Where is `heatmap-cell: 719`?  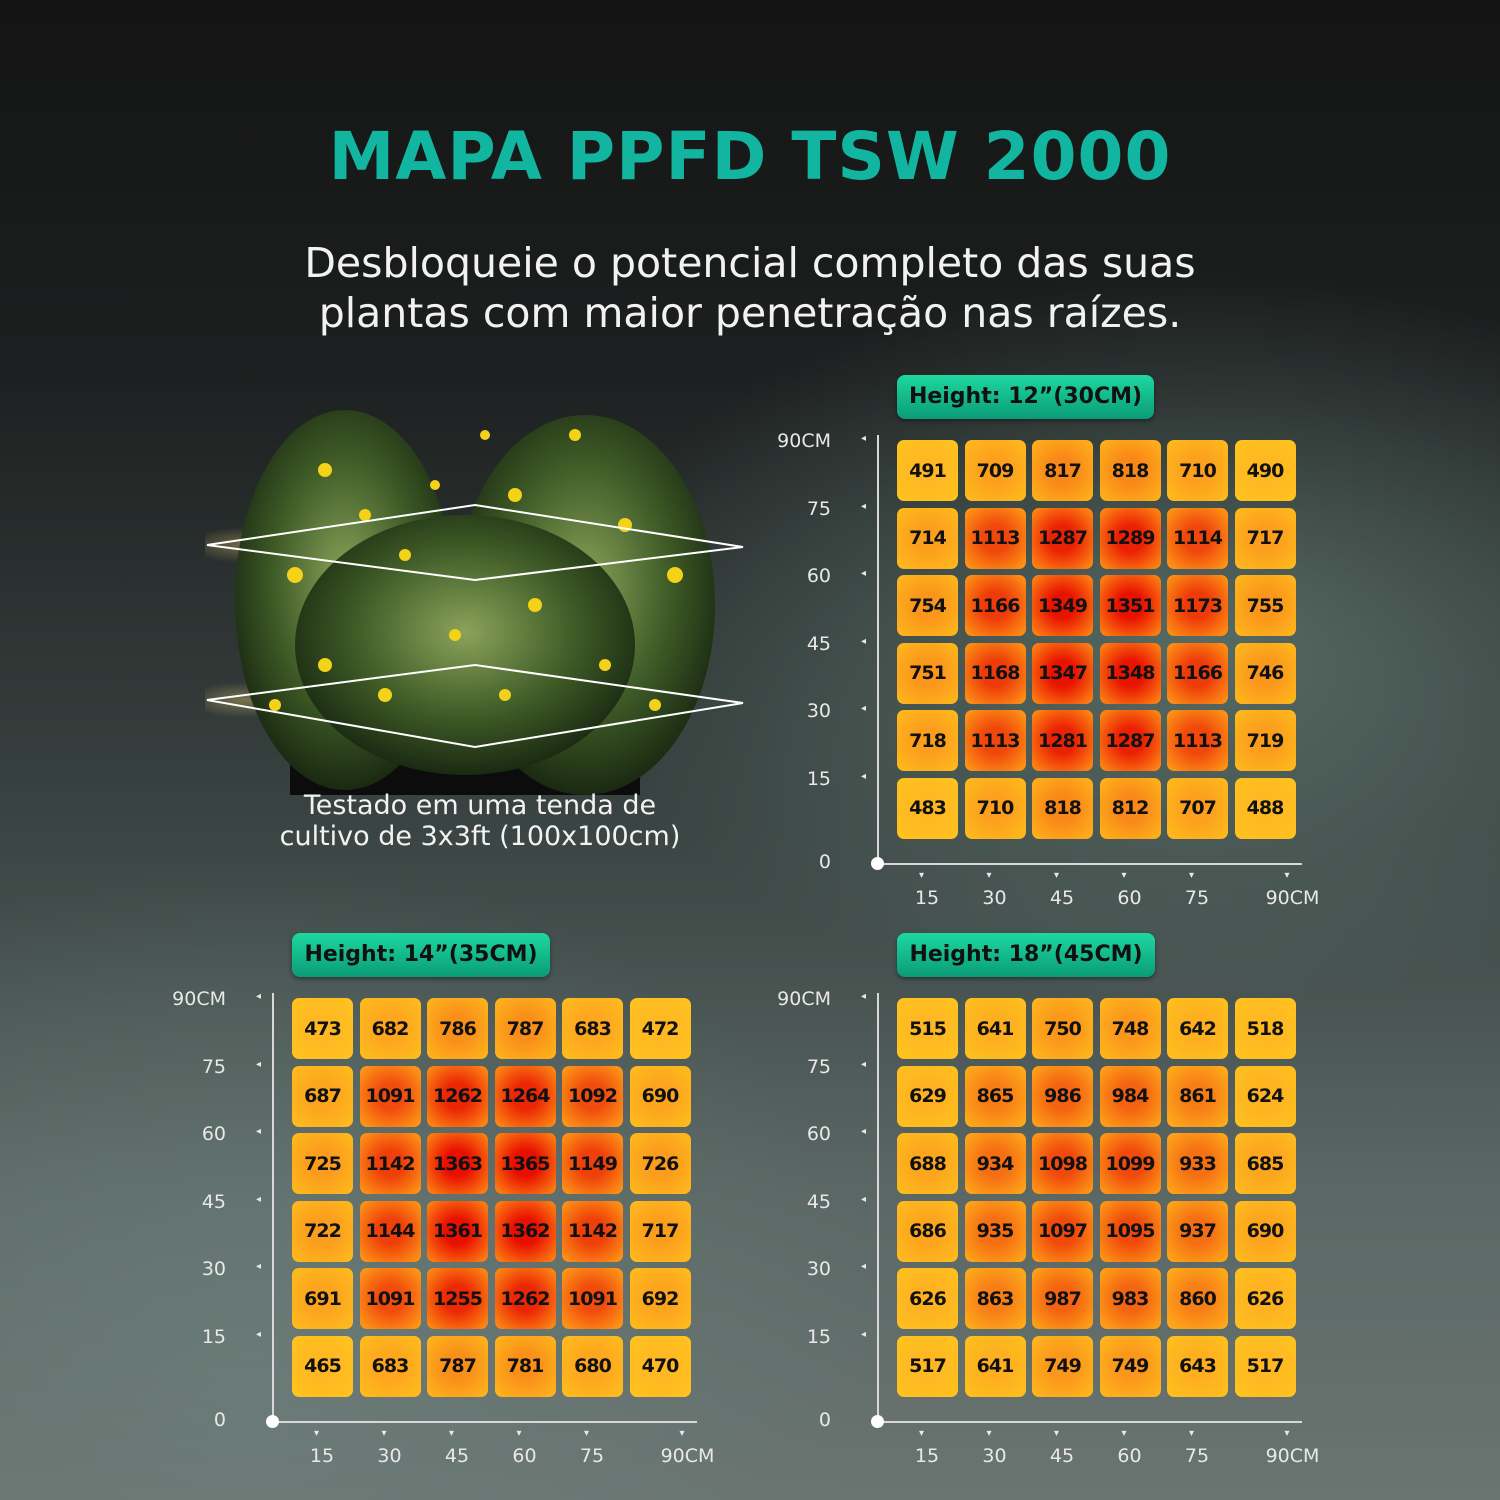
heatmap-cell: 719 is located at coordinates (1265, 740).